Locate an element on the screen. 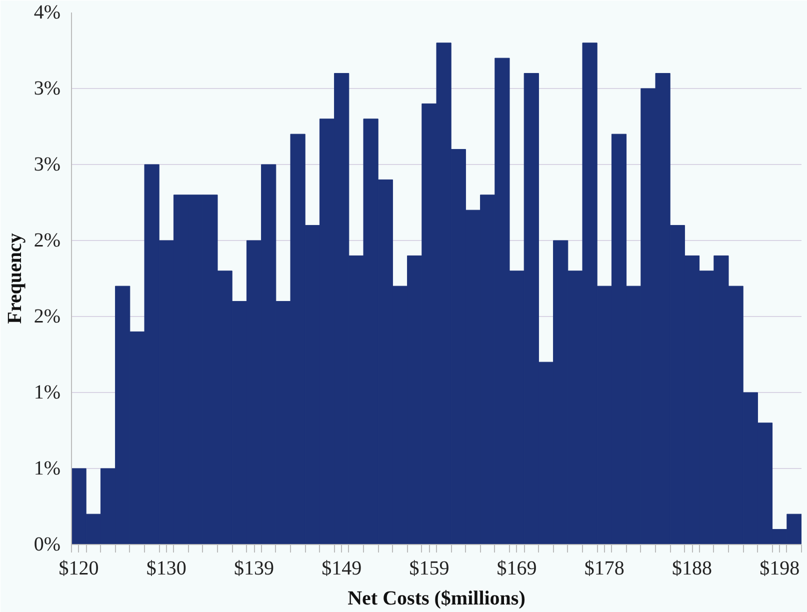 Image resolution: width=807 pixels, height=612 pixels. x-axis-title: Net Costs ($millions) is located at coordinates (437, 599).